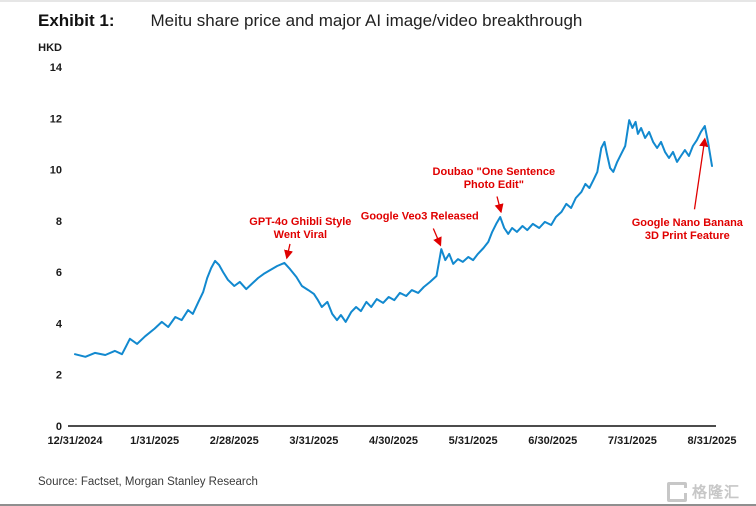 The width and height of the screenshot is (756, 506). What do you see at coordinates (50, 48) in the screenshot?
I see `y-axis-unit-label: HKD` at bounding box center [50, 48].